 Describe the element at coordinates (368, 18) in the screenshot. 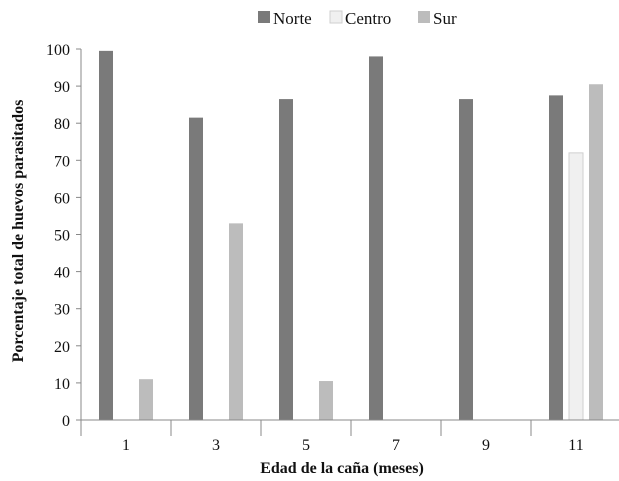

I see `legend-label-centro: Centro` at that location.